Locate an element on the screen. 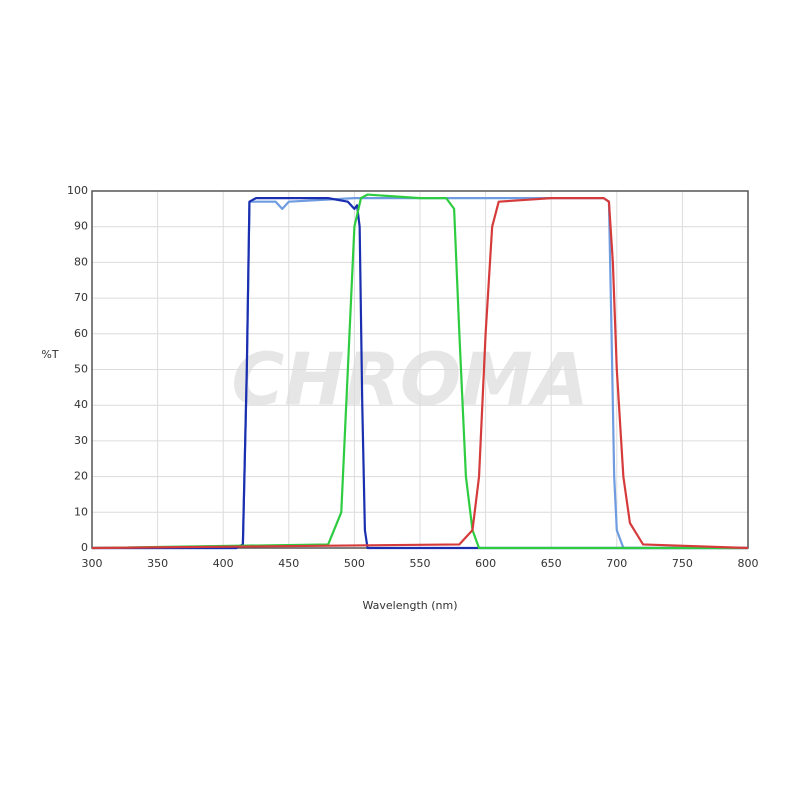  y-tick-label: 40 is located at coordinates (81, 404).